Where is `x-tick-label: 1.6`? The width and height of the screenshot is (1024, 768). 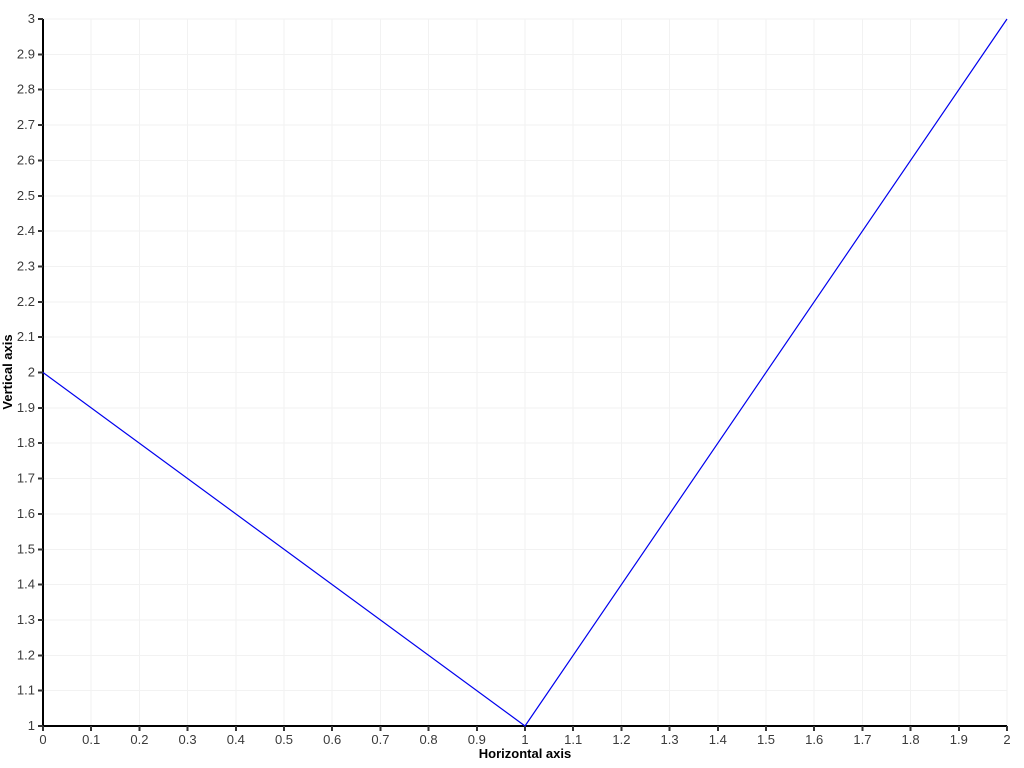
x-tick-label: 1.6 is located at coordinates (814, 739).